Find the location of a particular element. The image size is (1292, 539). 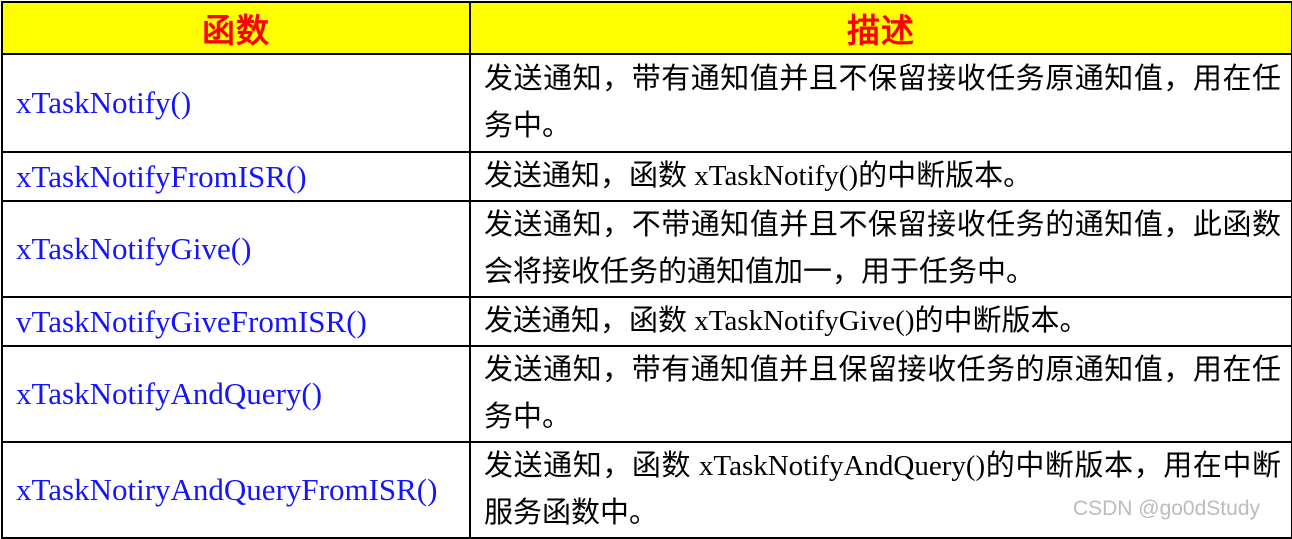

function-name-cell: xTaskNotifyGive() is located at coordinates (236, 249).